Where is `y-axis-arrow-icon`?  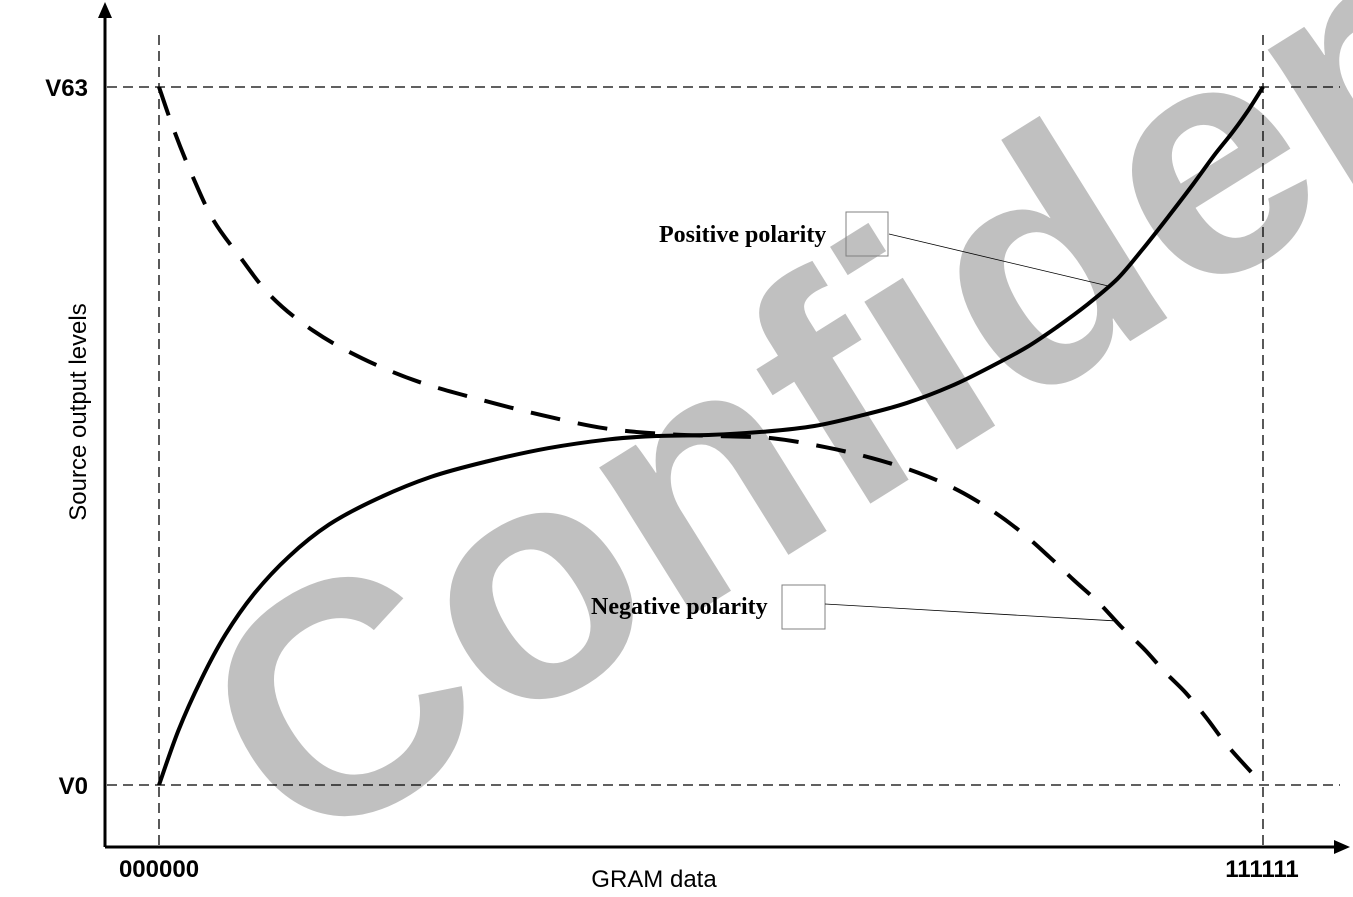
y-axis-arrow-icon is located at coordinates (105, 10).